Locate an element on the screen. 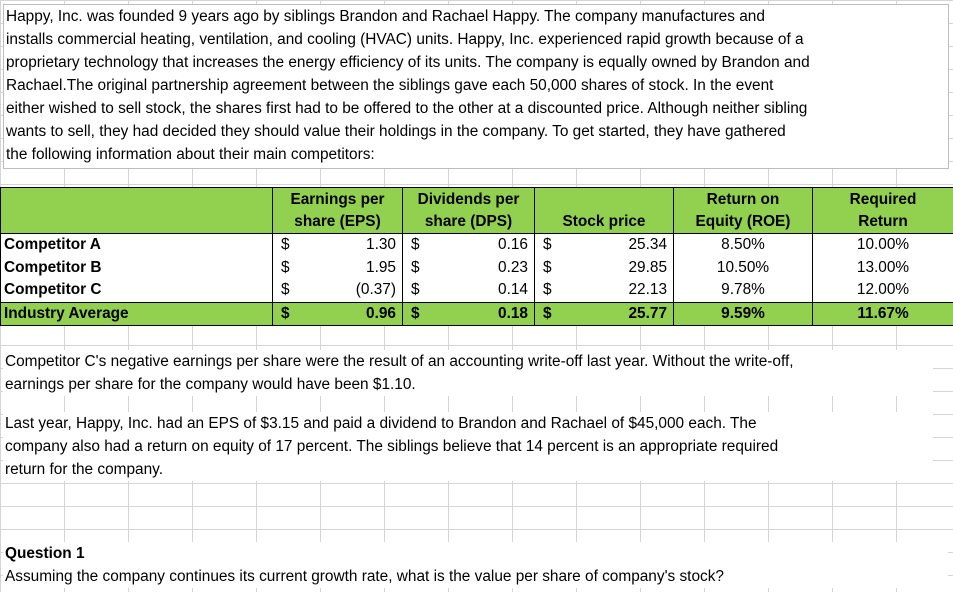 The height and width of the screenshot is (592, 953). cell-price: 29.85 is located at coordinates (616, 267).